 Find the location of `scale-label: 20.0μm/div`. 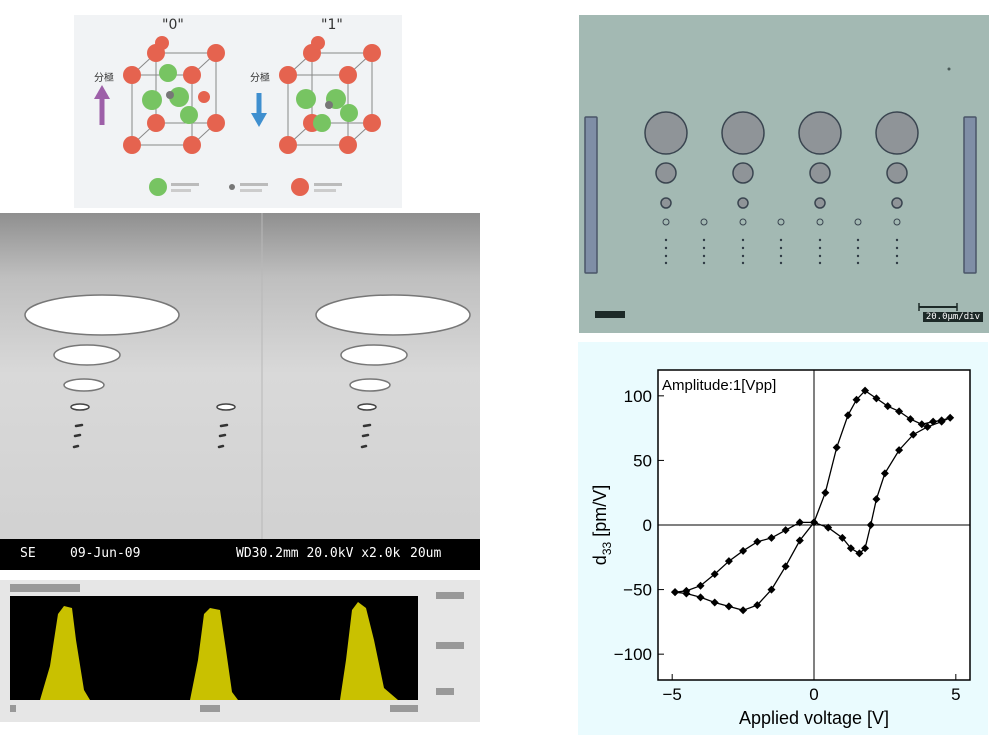

scale-label: 20.0μm/div is located at coordinates (952, 317).